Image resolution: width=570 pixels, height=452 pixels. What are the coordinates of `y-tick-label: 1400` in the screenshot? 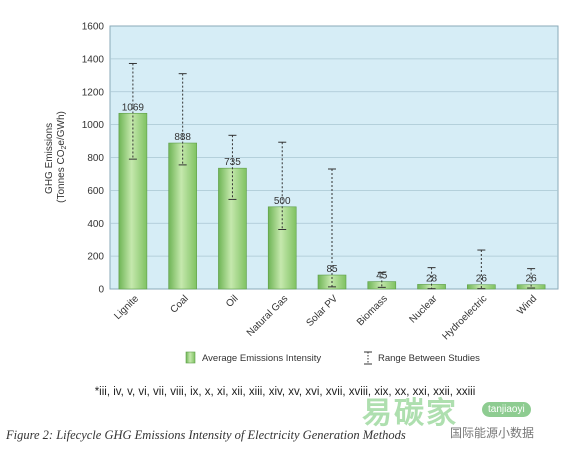 It's located at (93, 59).